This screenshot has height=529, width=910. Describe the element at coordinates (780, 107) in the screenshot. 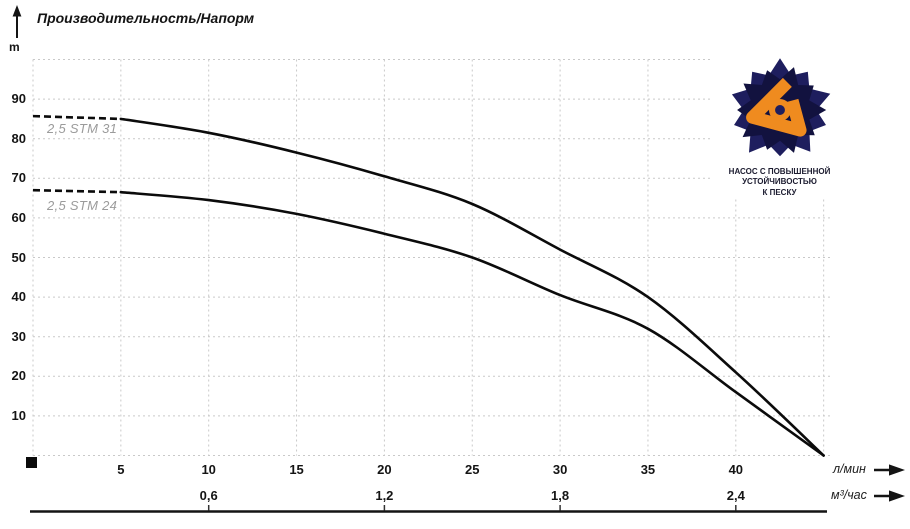

I see `pump-rotor-logo-icon` at that location.